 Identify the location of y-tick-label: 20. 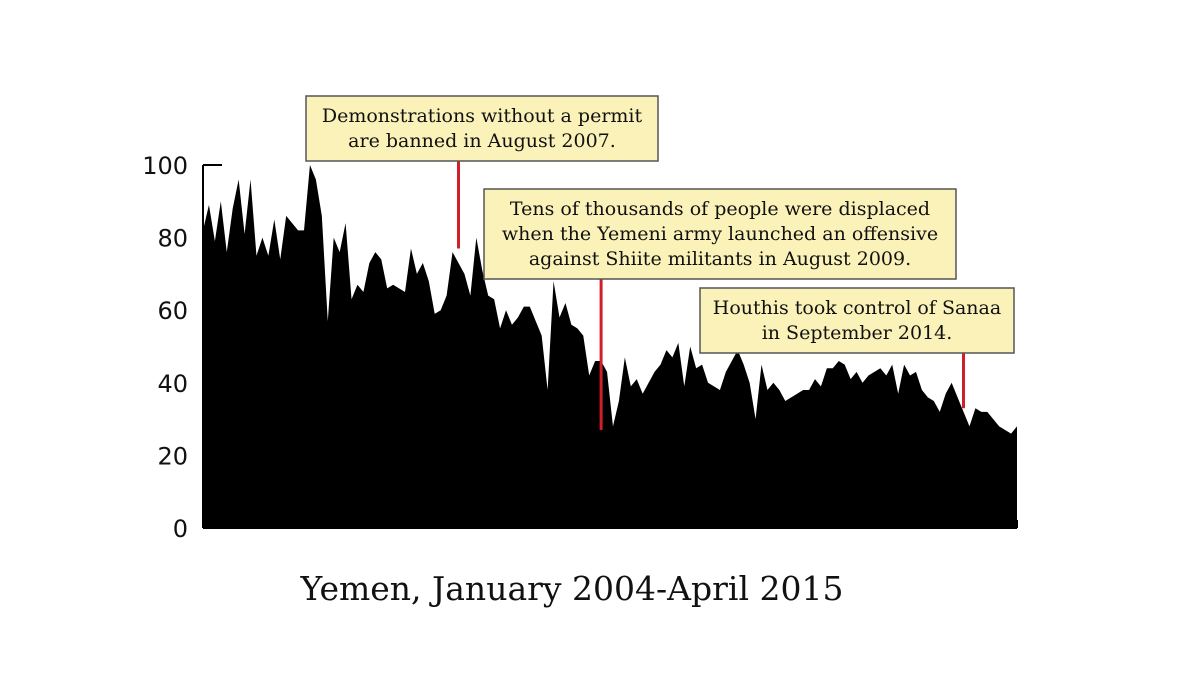
(172, 456).